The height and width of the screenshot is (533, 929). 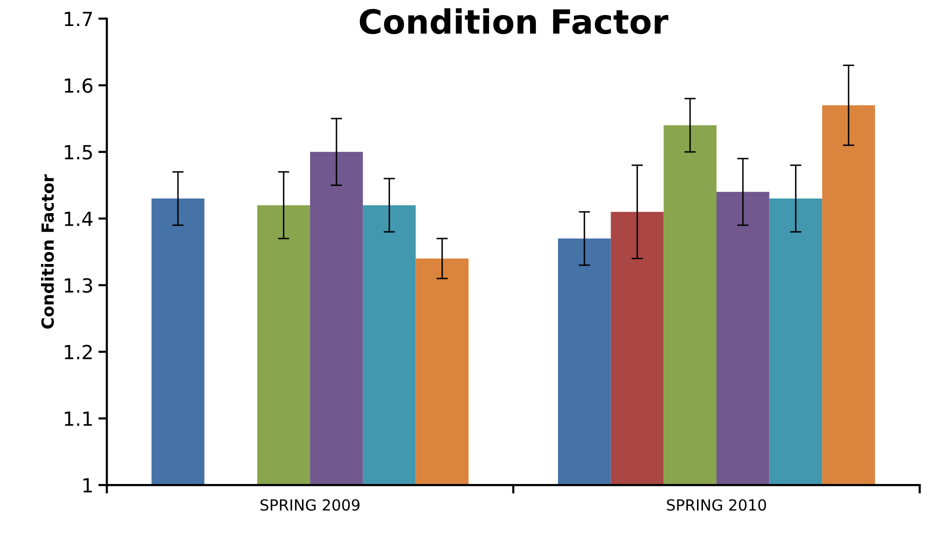 I want to click on chart-title: Condition Factor, so click(x=514, y=21).